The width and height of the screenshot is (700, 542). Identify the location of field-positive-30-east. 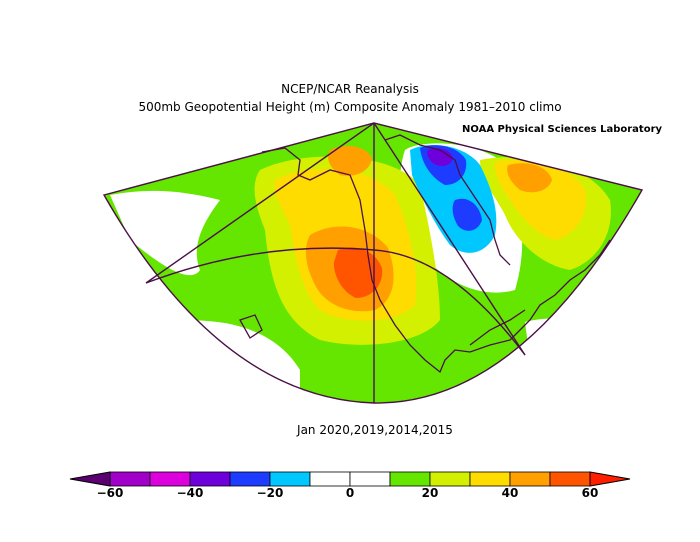
(529, 178).